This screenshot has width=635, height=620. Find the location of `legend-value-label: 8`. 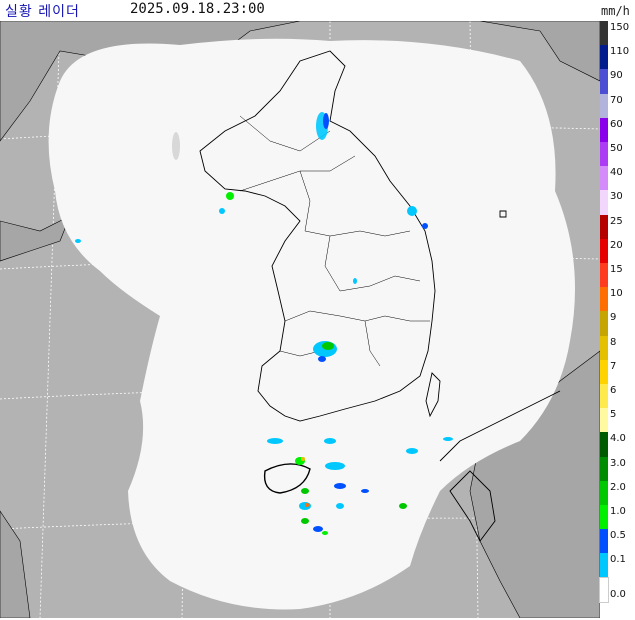

legend-value-label: 8 is located at coordinates (613, 342).